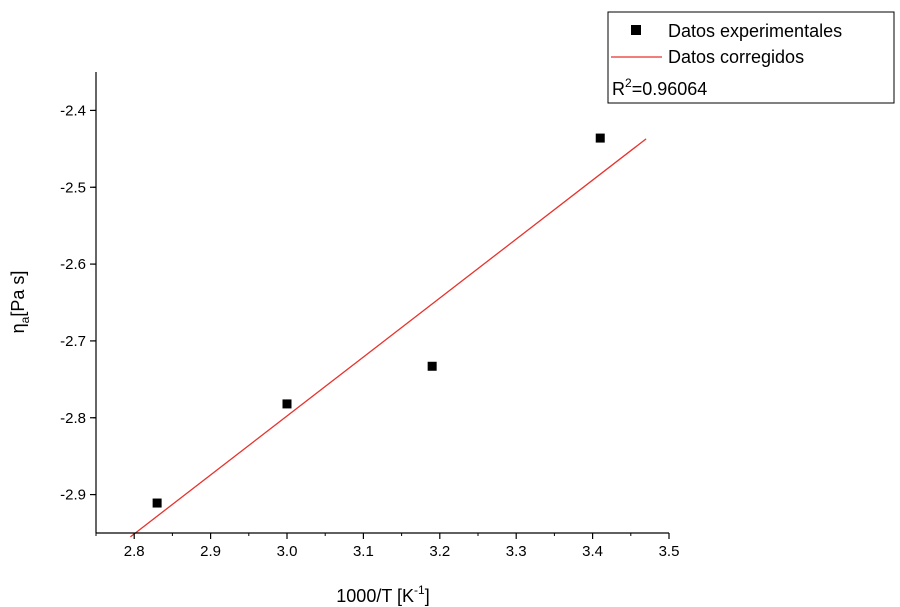  Describe the element at coordinates (419, 590) in the screenshot. I see `x-axis-title-sup: -1` at that location.